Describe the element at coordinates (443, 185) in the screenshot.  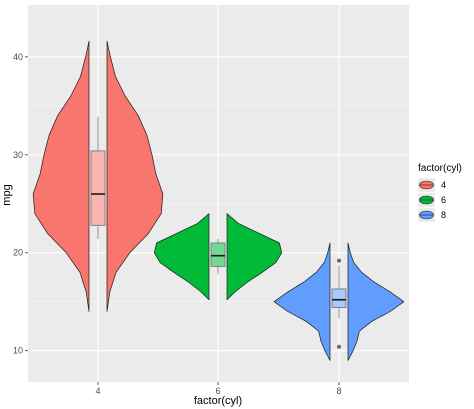
I see `legend-label-4: 4` at that location.